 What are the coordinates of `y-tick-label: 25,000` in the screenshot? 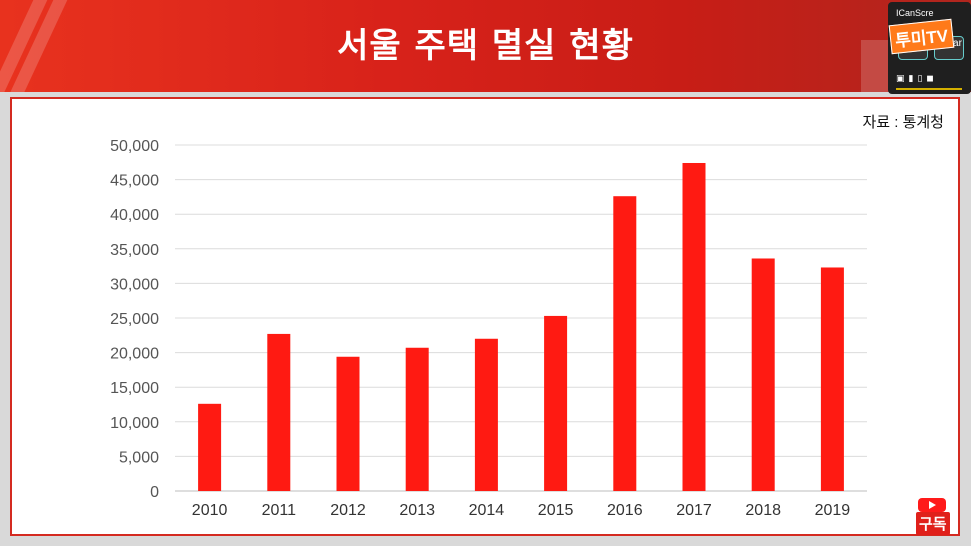 It's located at (134, 319).